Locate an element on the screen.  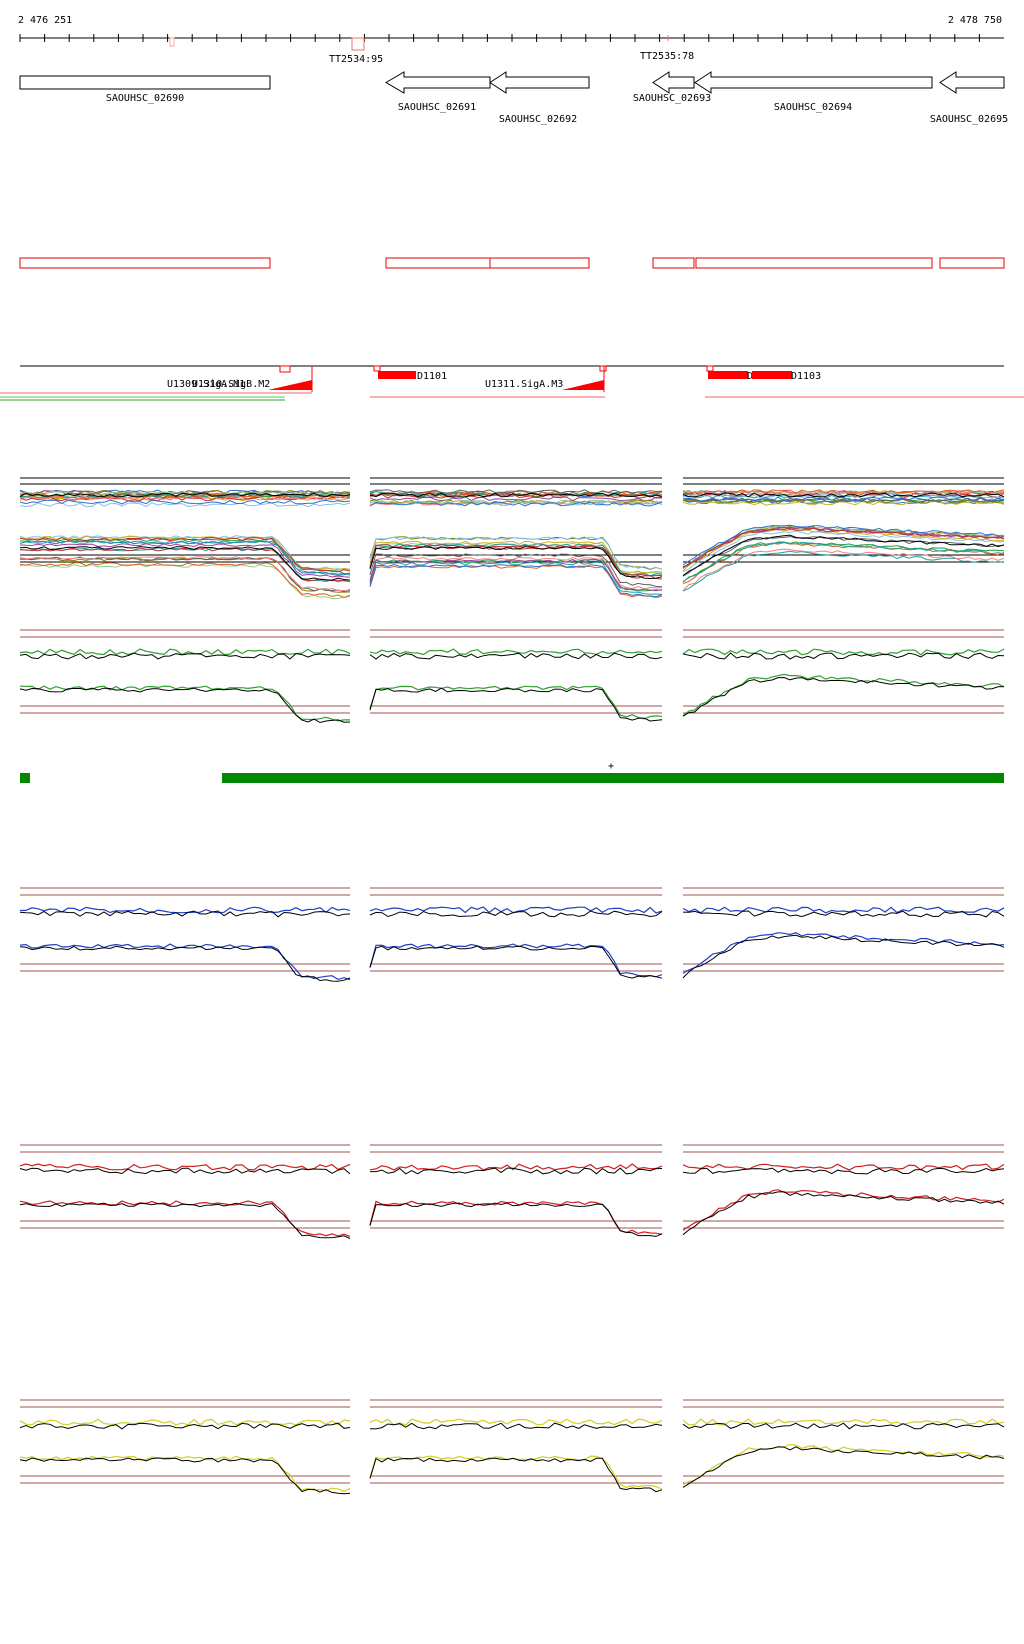
position-marker: + is located at coordinates (611, 766).